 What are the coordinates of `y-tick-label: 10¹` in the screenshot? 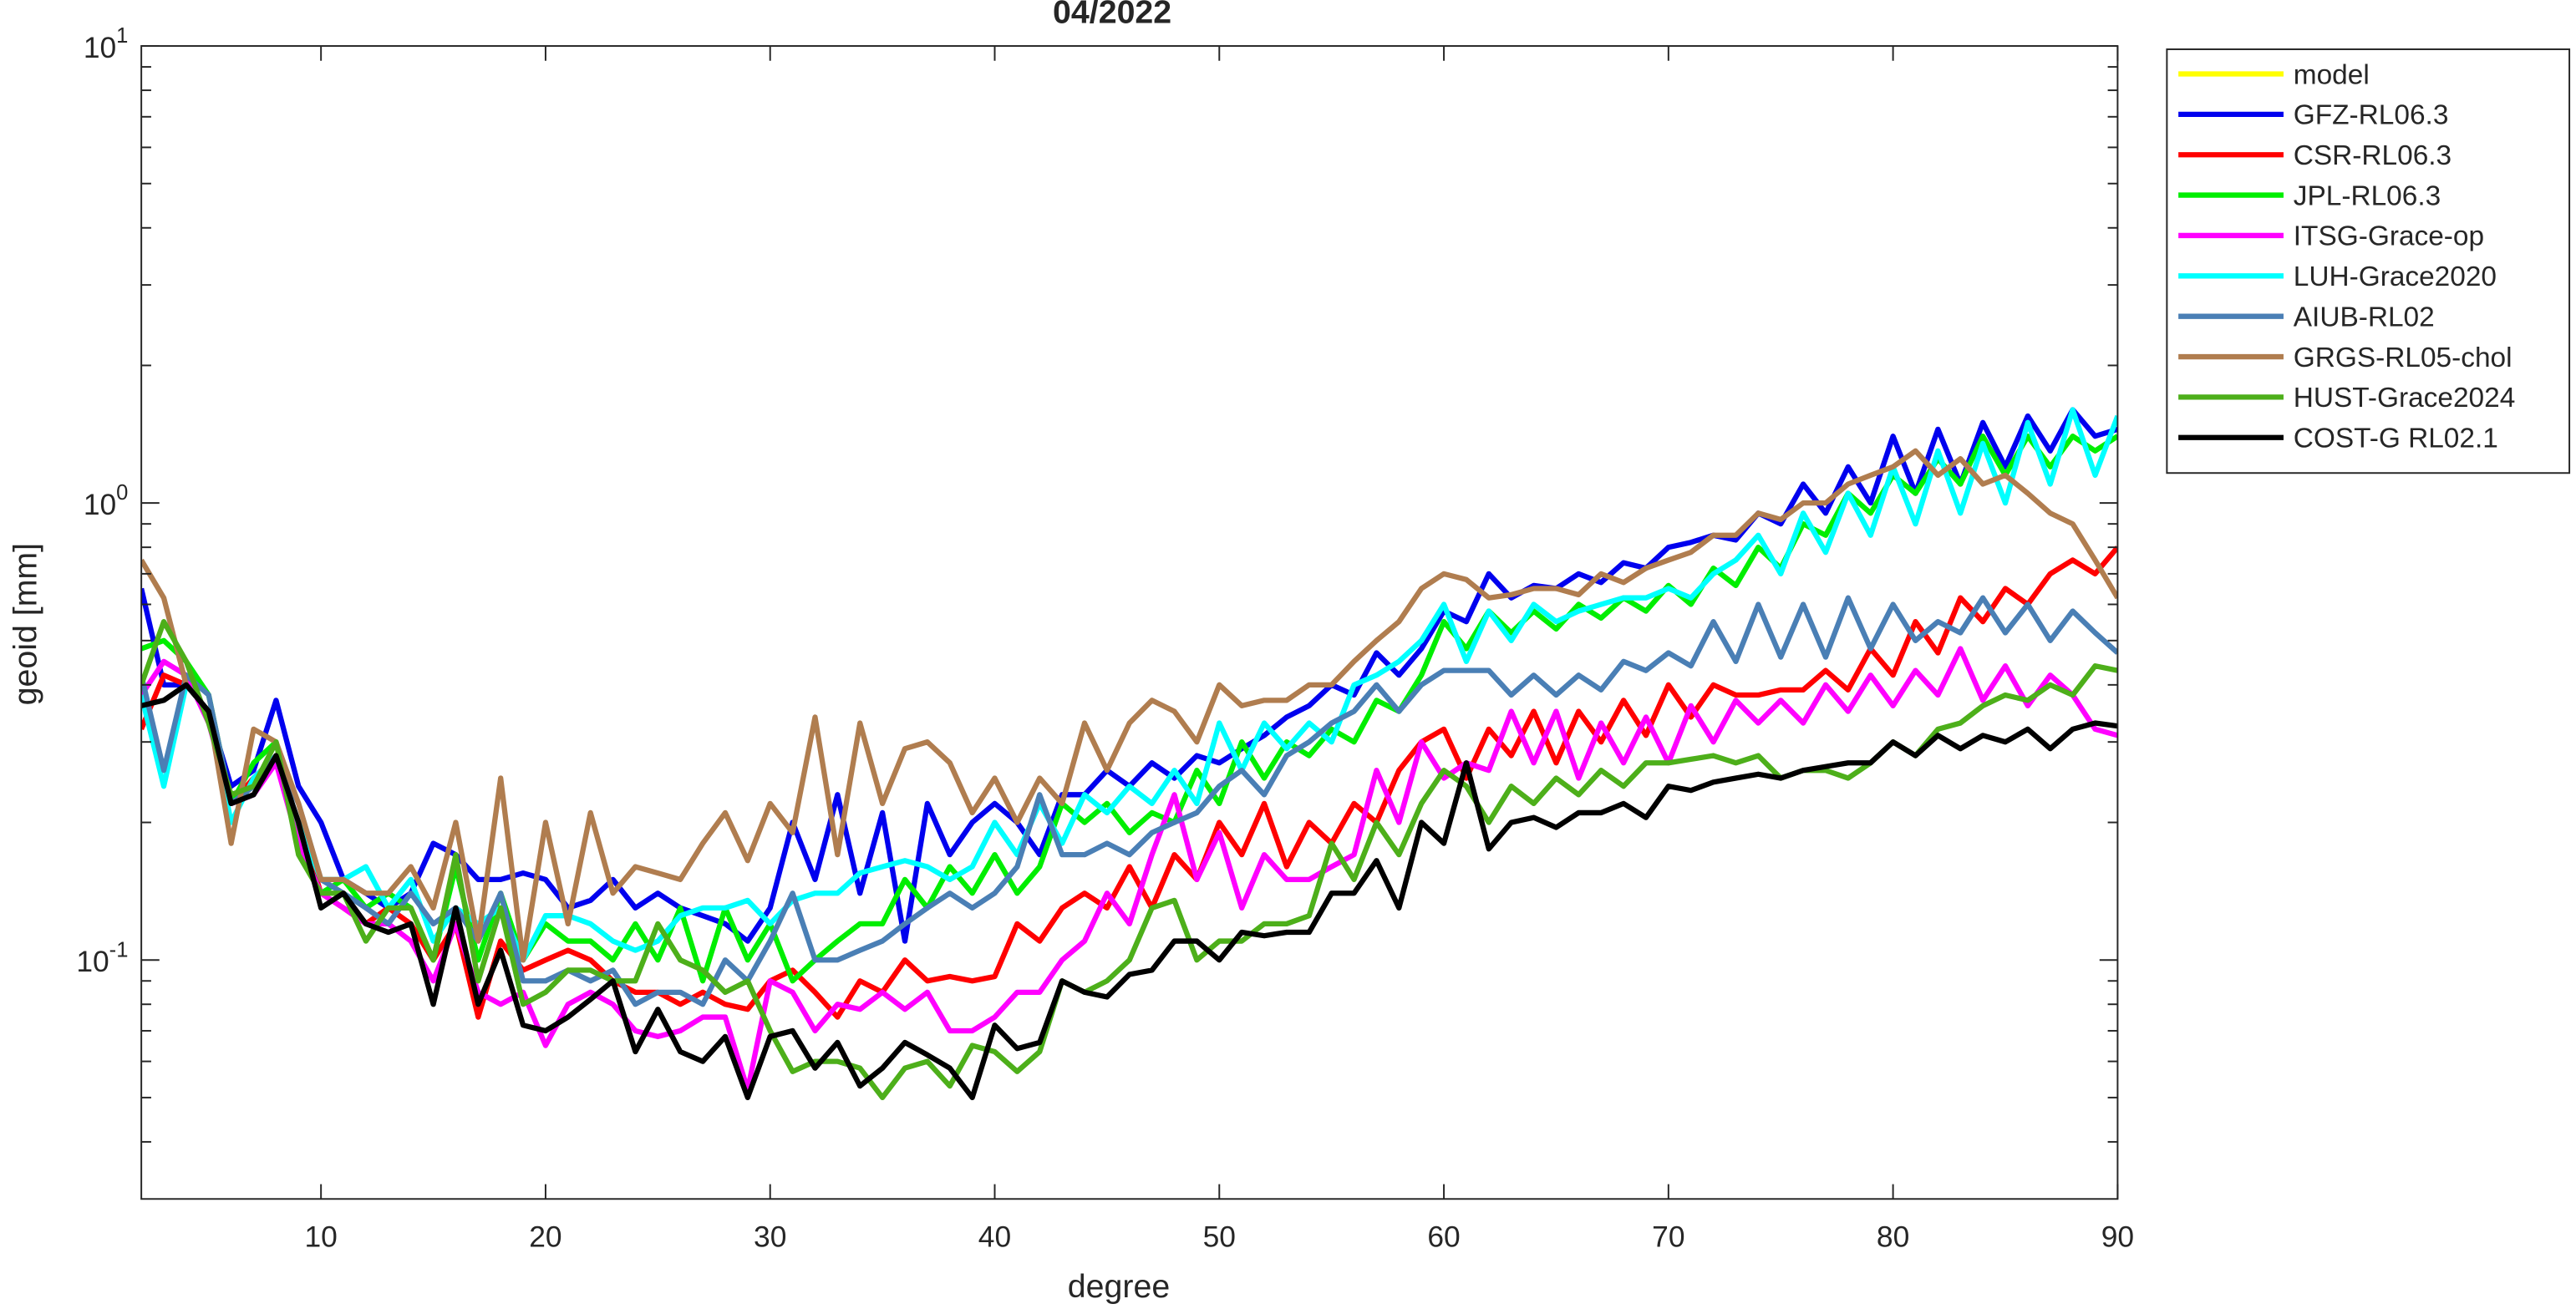 It's located at (106, 44).